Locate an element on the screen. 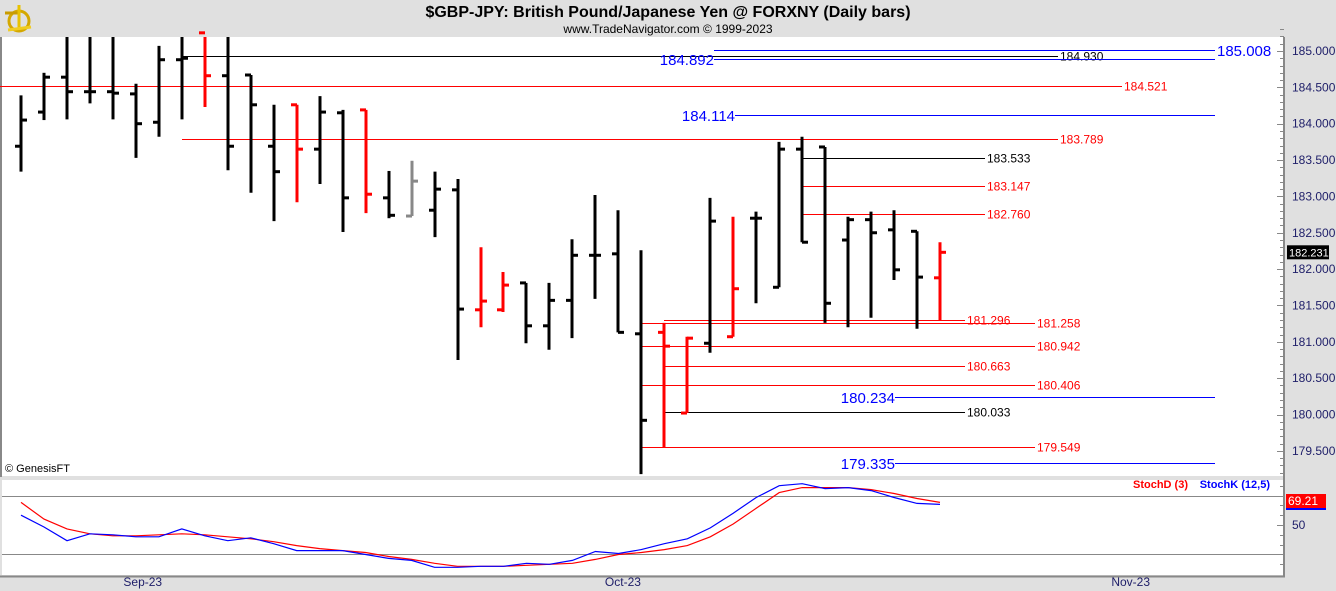 This screenshot has width=1336, height=591. level-label: 184.892 is located at coordinates (687, 60).